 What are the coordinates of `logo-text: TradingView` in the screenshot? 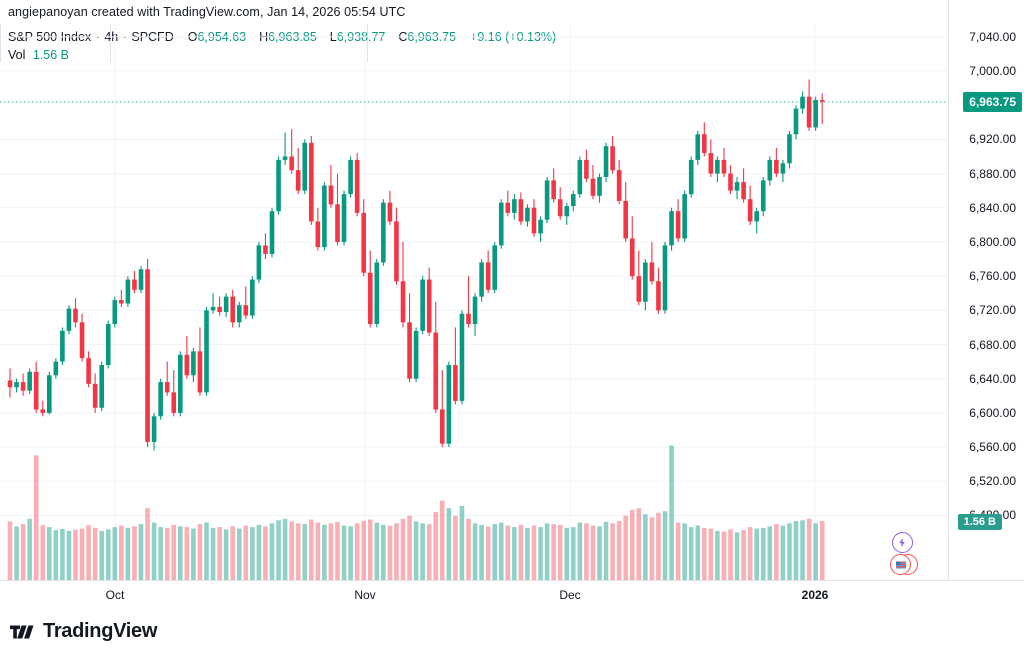 It's located at (100, 631).